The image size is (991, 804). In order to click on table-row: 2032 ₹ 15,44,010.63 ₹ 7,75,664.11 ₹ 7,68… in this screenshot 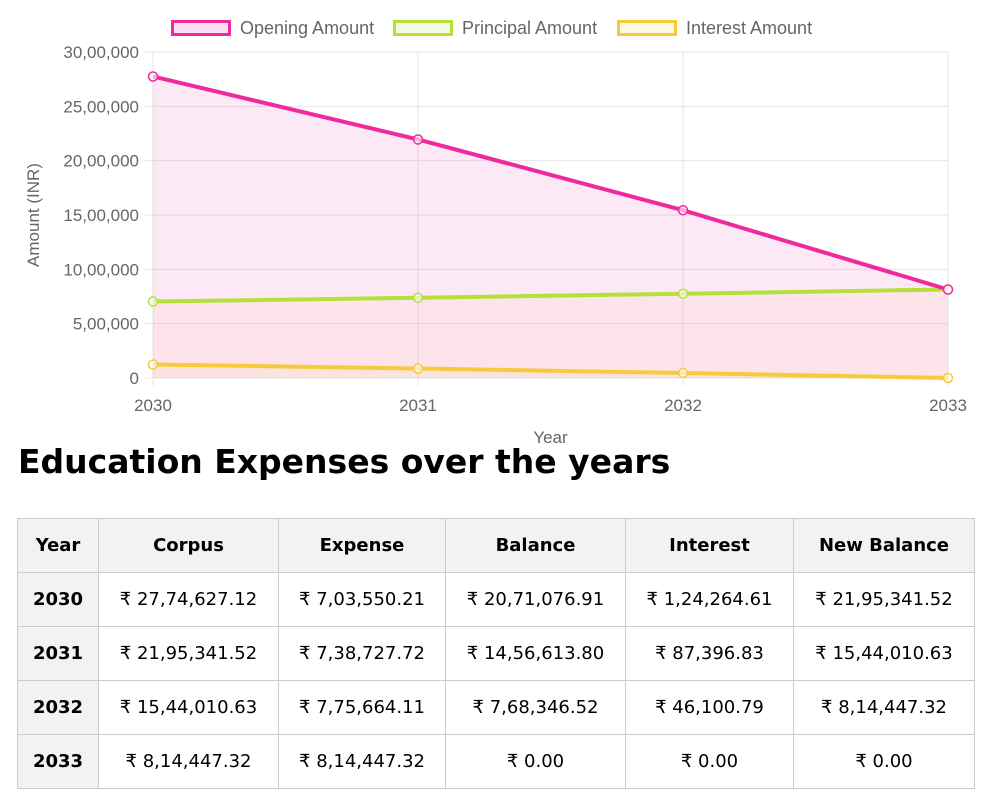, I will do `click(496, 707)`.